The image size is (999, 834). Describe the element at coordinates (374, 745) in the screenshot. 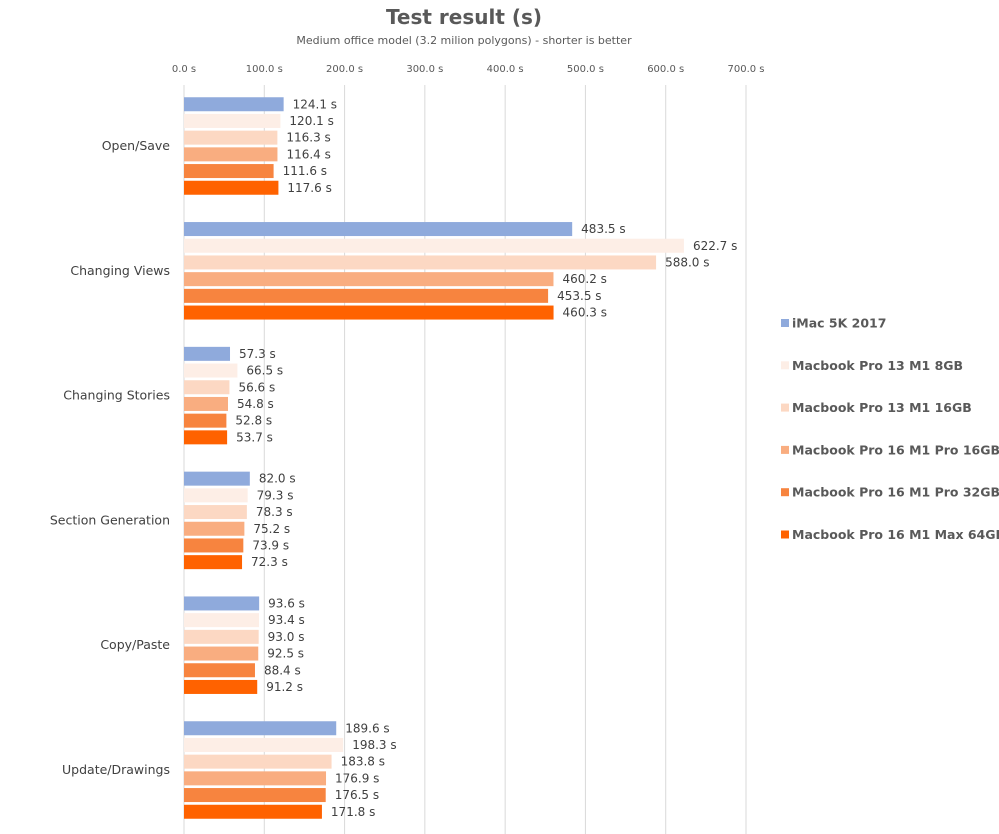

I see `data-label: 198.3 s` at that location.